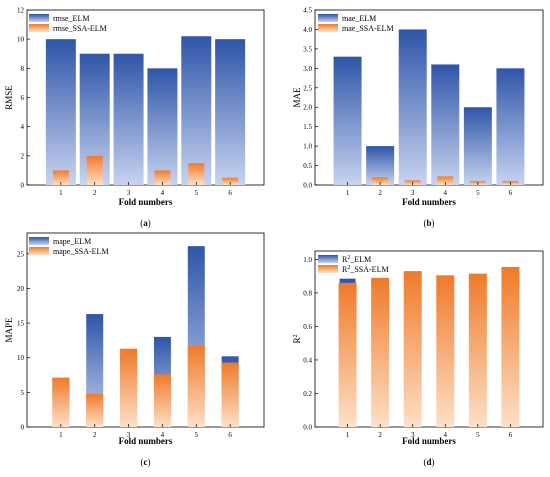 Image resolution: width=550 pixels, height=477 pixels. Describe the element at coordinates (9, 97) in the screenshot. I see `y-axis-label: RMSE` at that location.